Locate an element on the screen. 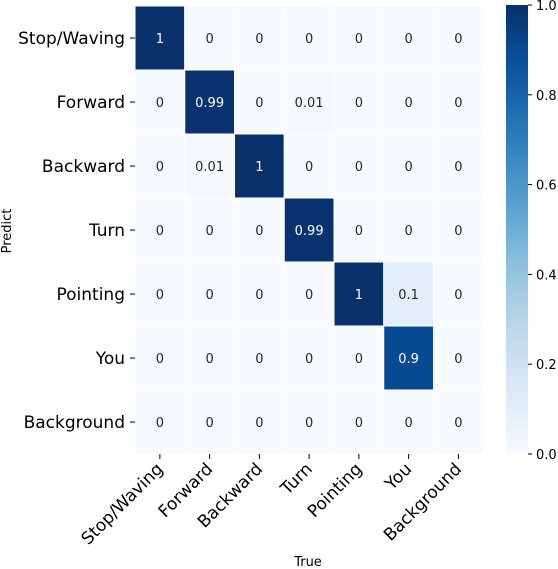 Image resolution: width=558 pixels, height=569 pixels. colorbar-tick-label: 0.2 is located at coordinates (546, 365).